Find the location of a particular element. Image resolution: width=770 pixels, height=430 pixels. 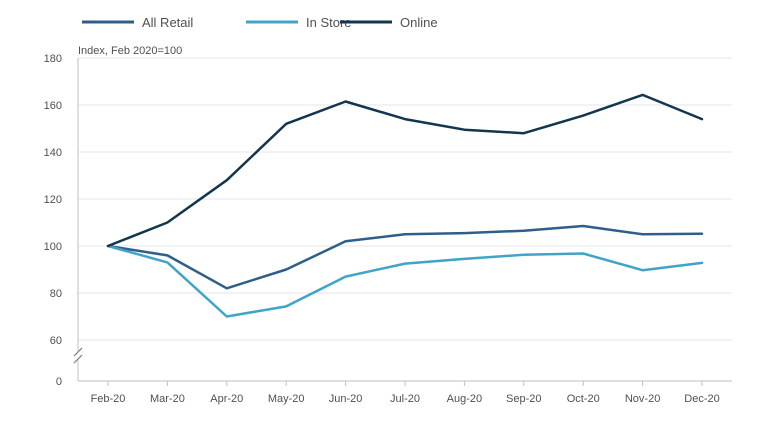

x-tick-label: Dec-20 is located at coordinates (701, 399).